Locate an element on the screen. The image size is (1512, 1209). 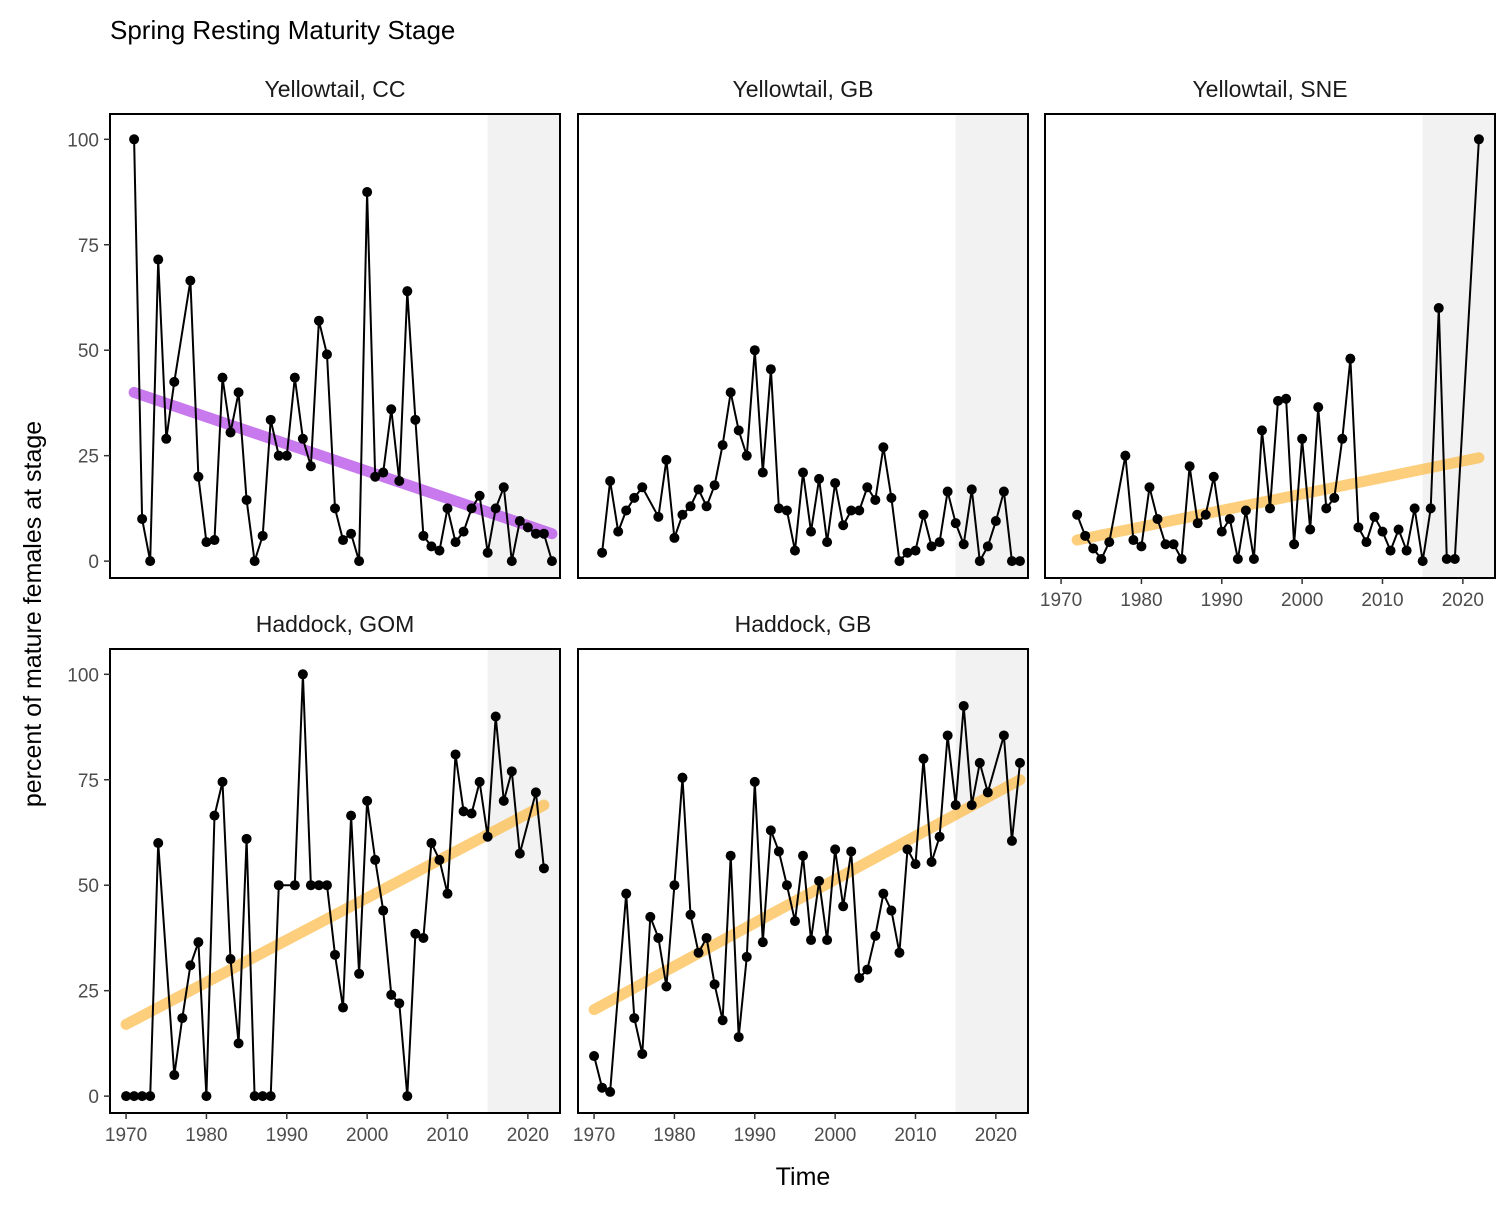
panel-1: Yellowtail, CC 0 25 50 75 100 is located at coordinates (314, 327).